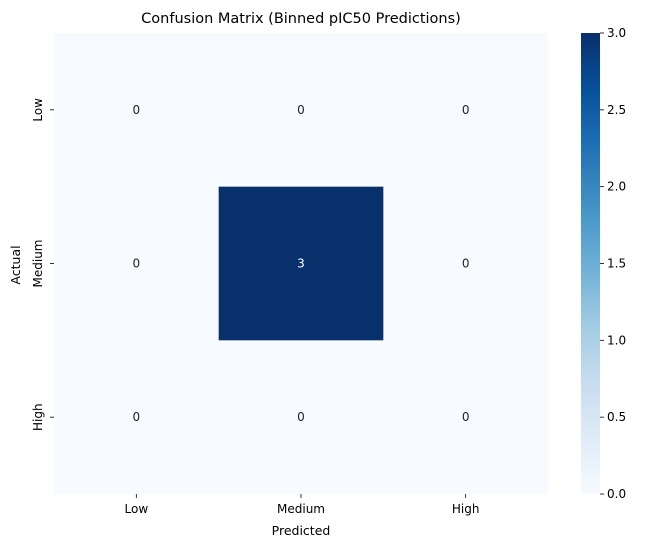 This screenshot has width=645, height=547. What do you see at coordinates (590, 263) in the screenshot?
I see `colorbar` at bounding box center [590, 263].